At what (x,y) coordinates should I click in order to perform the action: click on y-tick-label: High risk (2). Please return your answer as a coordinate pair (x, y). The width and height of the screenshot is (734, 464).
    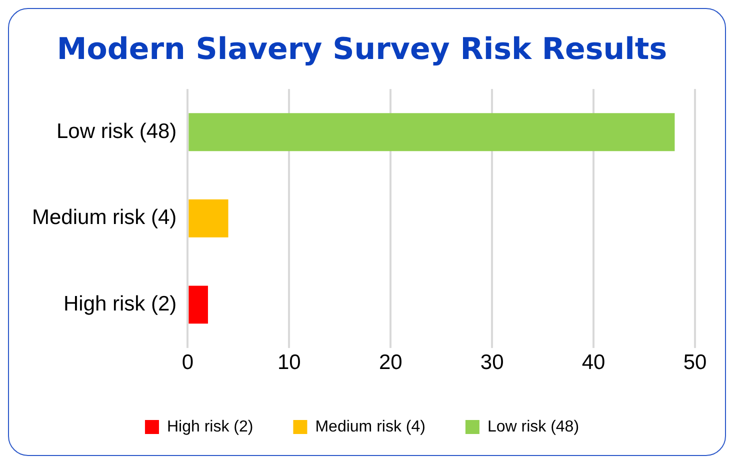
    Looking at the image, I should click on (120, 304).